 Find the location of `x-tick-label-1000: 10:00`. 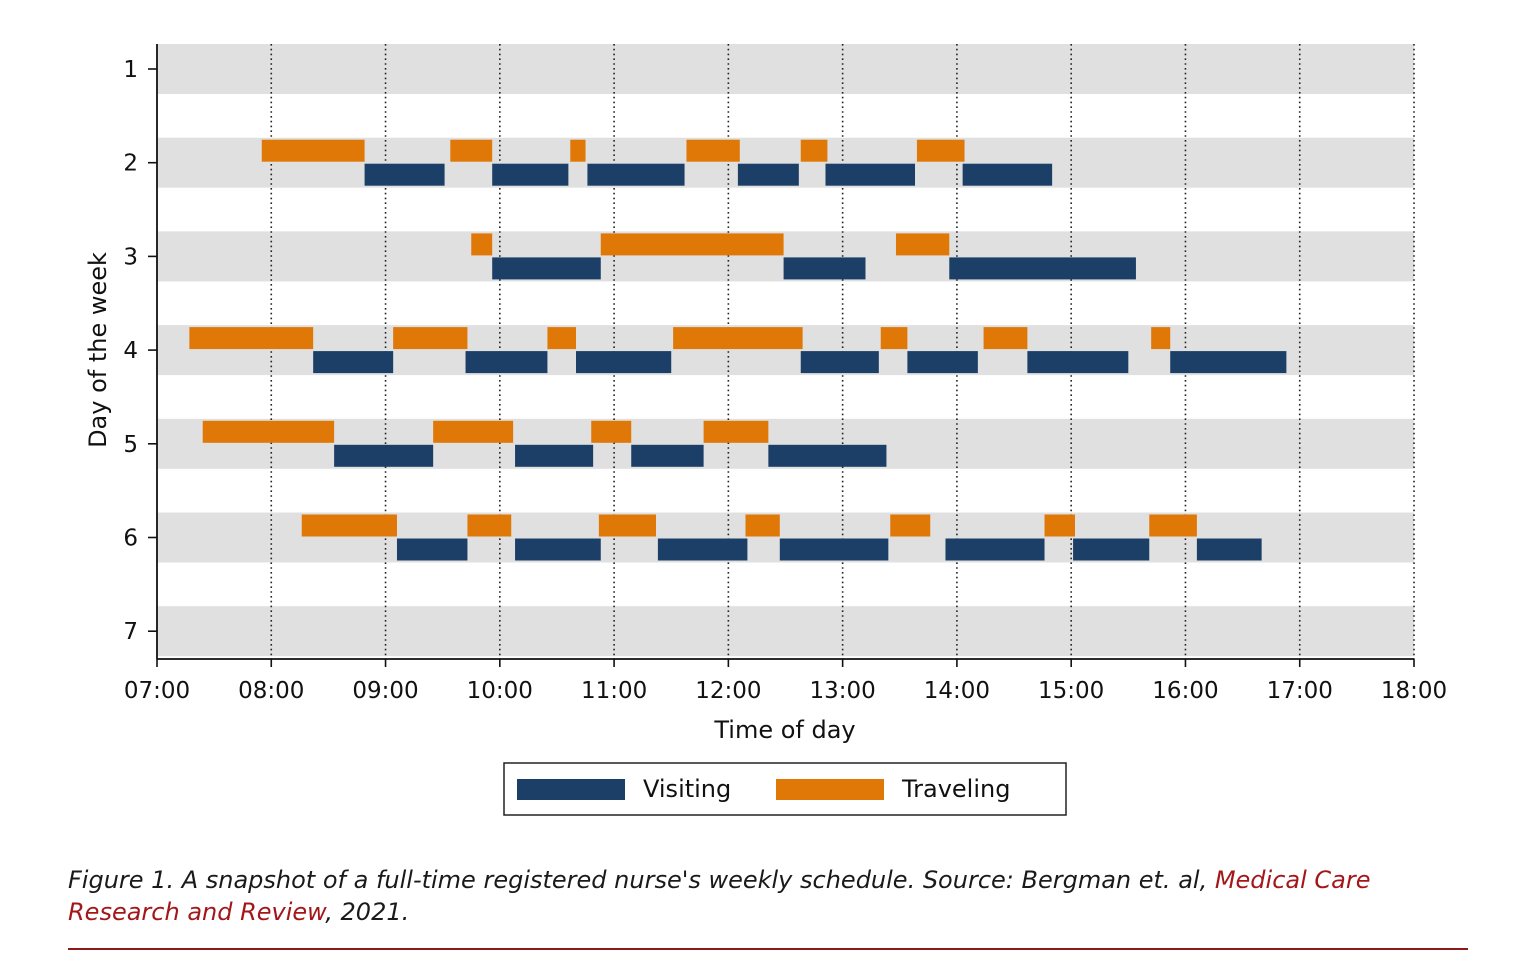

x-tick-label-1000: 10:00 is located at coordinates (500, 691).